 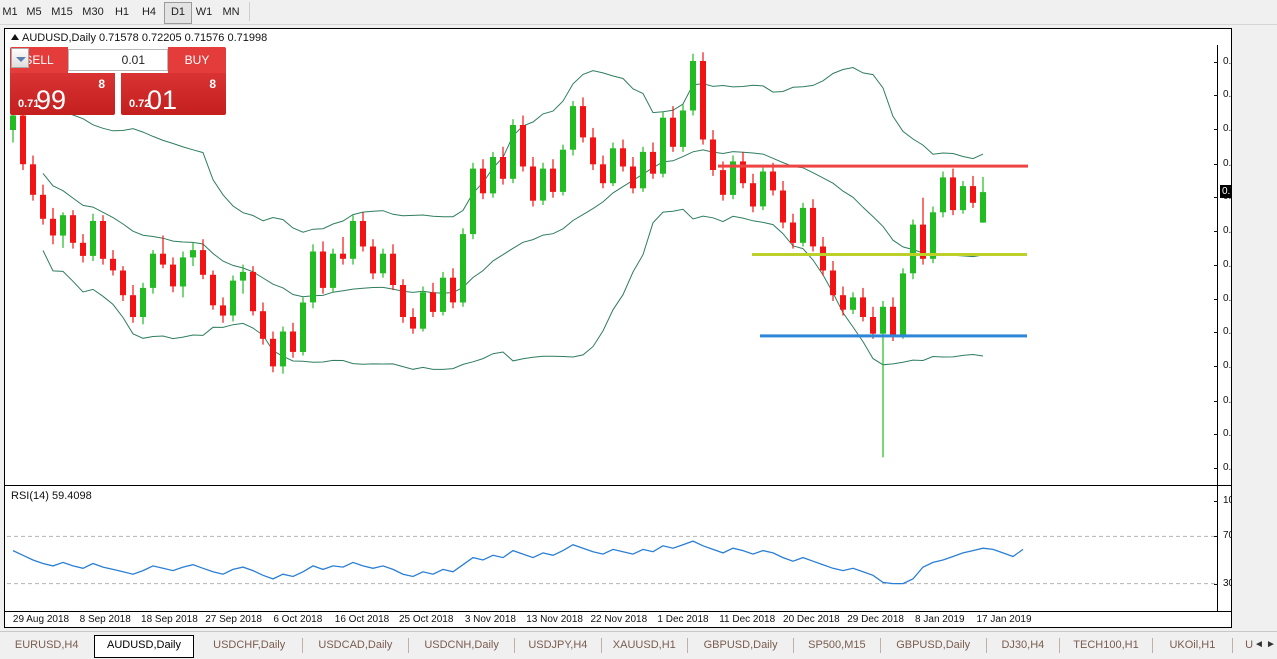 What do you see at coordinates (558, 645) in the screenshot?
I see `chart-tab-usdjpy-h4: USDJPY,H4` at bounding box center [558, 645].